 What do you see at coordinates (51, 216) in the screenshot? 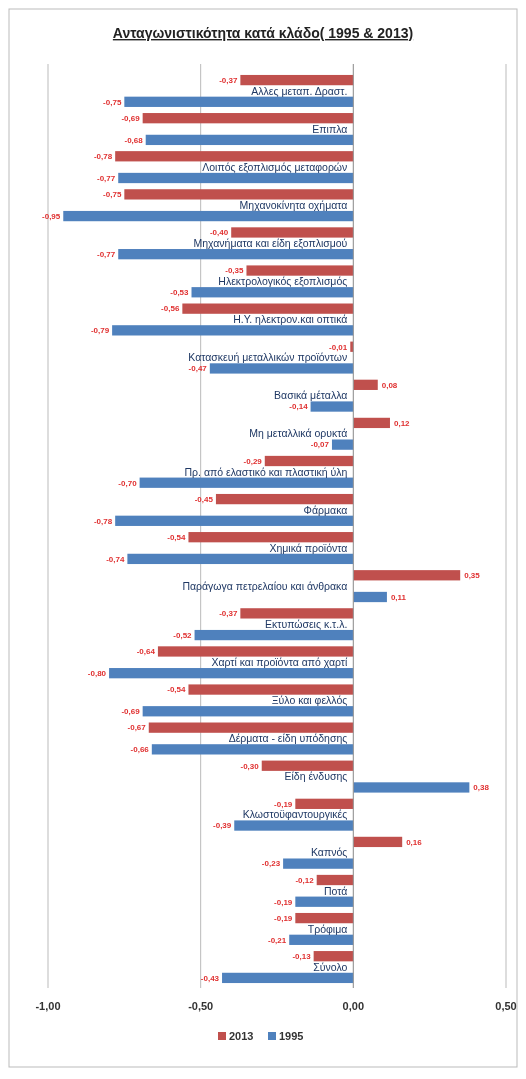
I see `data-label: -0,95` at bounding box center [51, 216].